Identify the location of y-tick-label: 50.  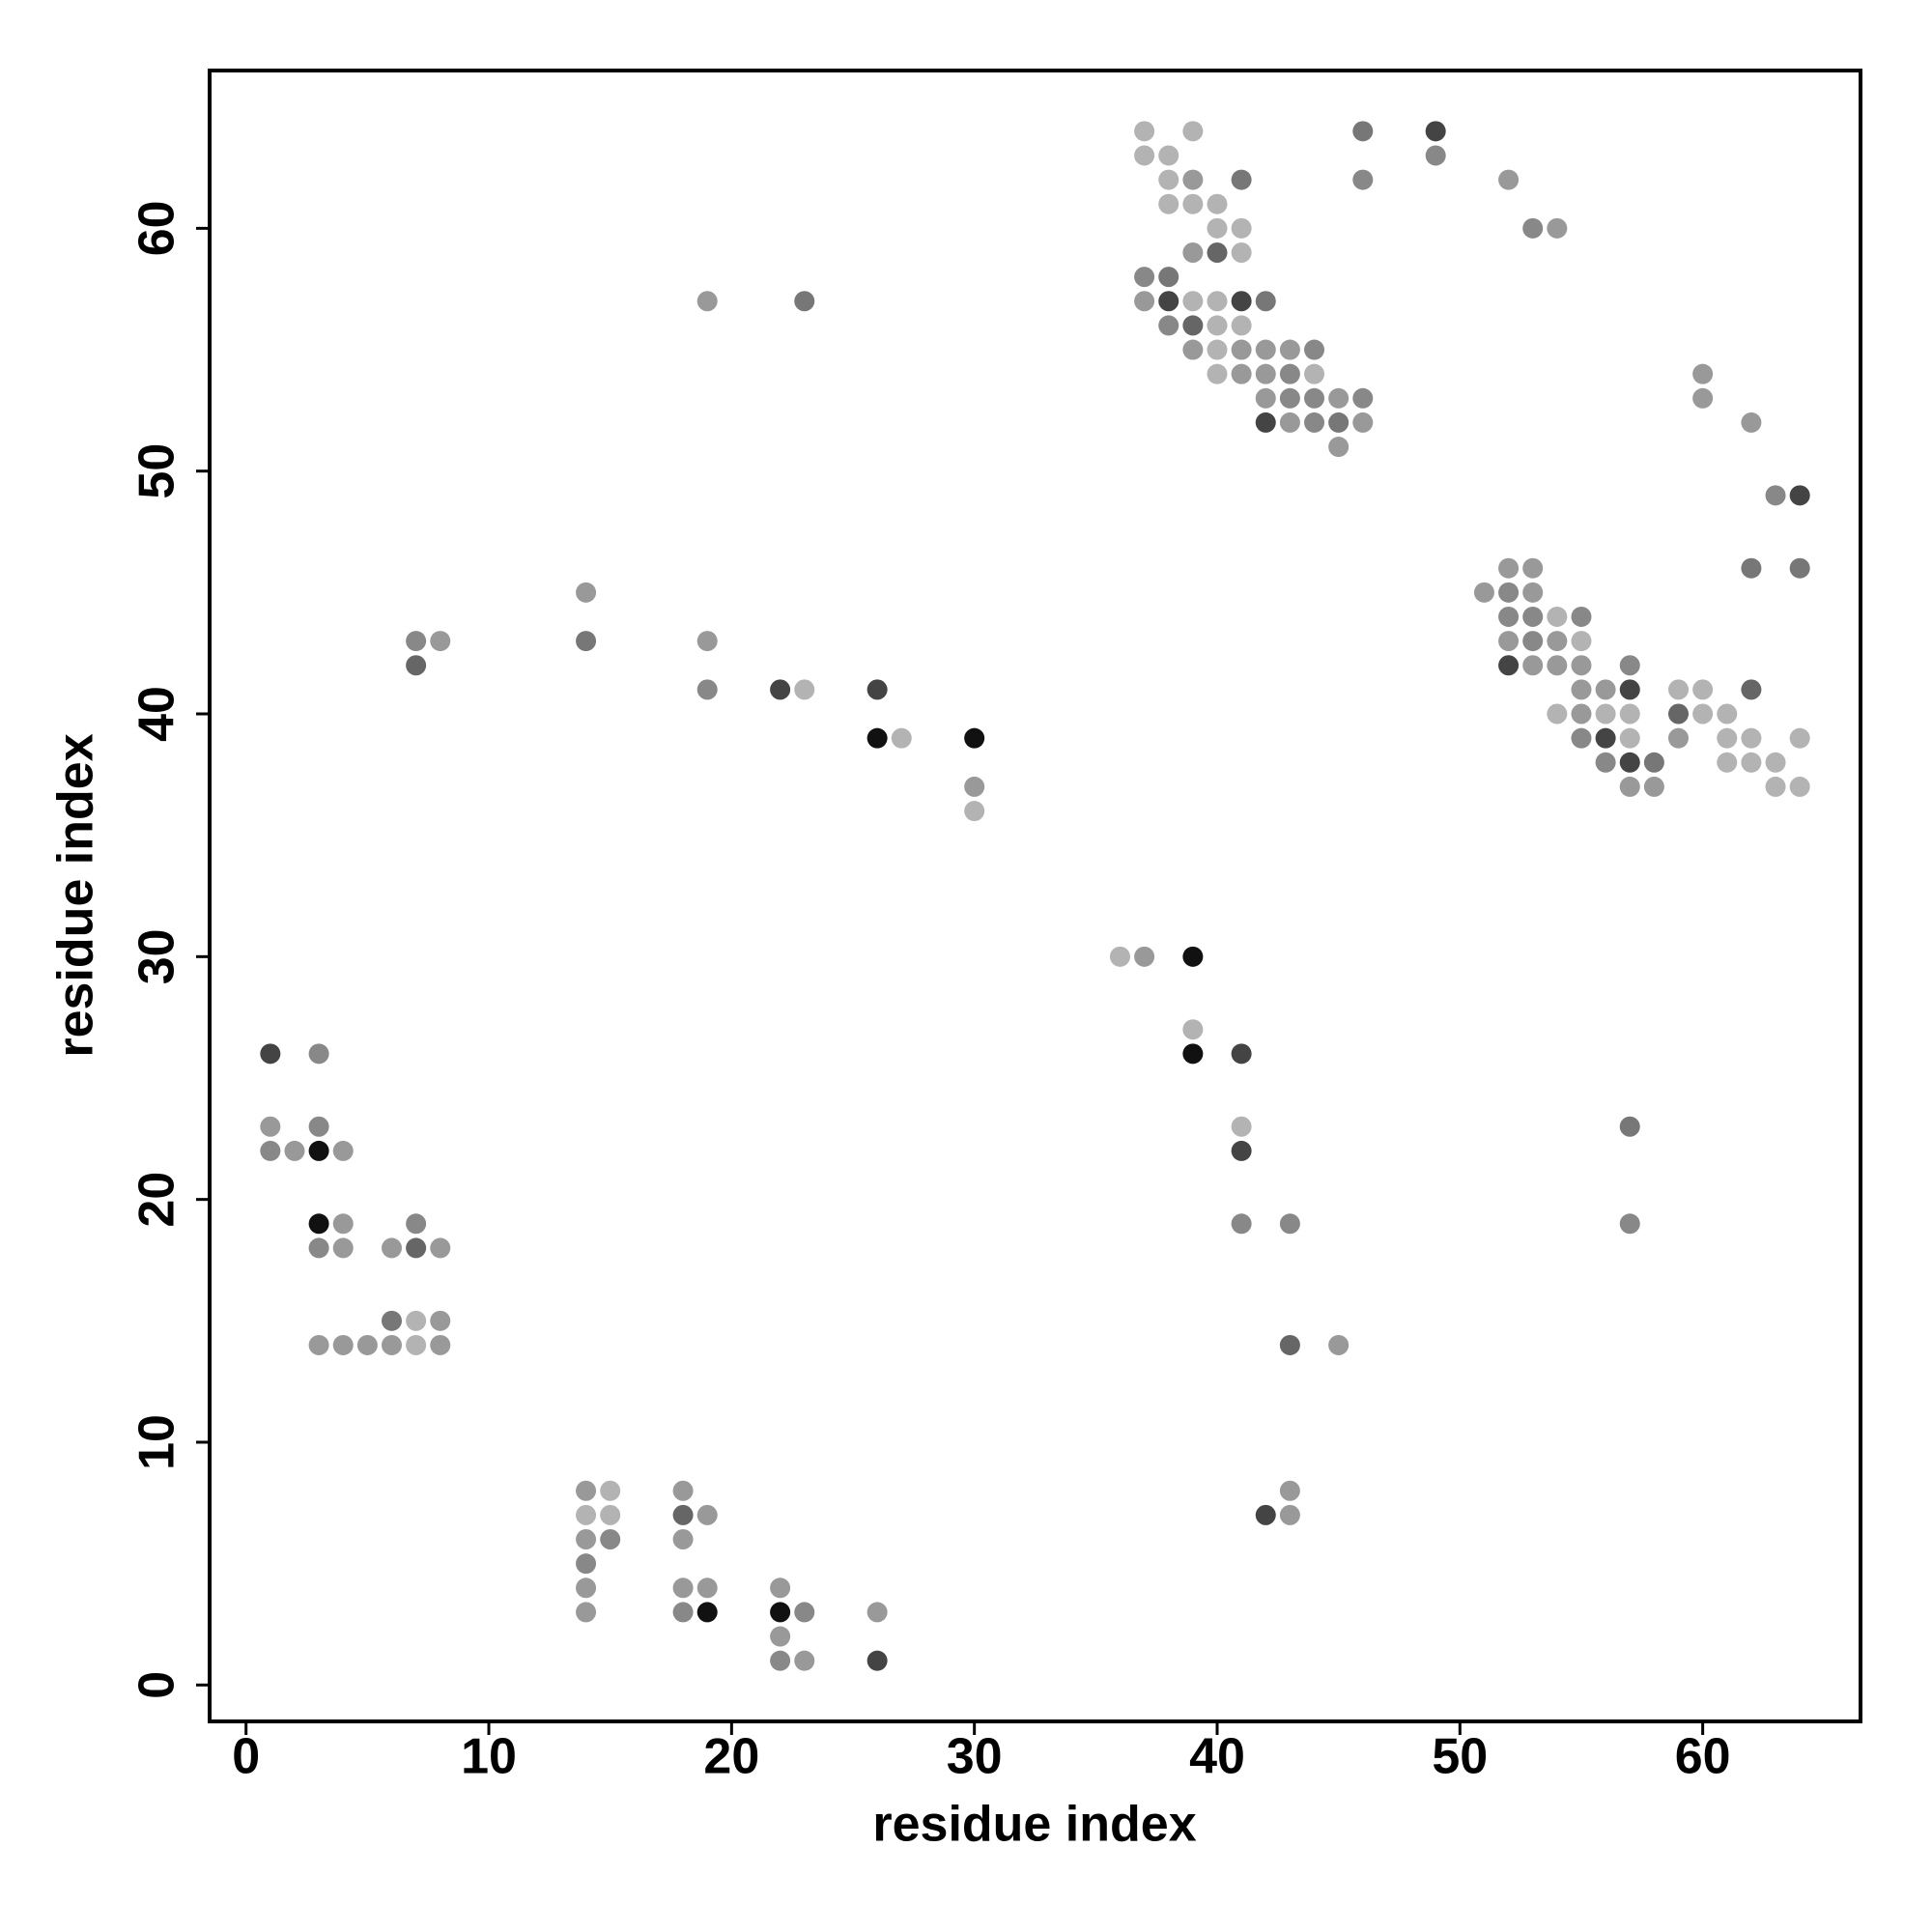
(157, 471).